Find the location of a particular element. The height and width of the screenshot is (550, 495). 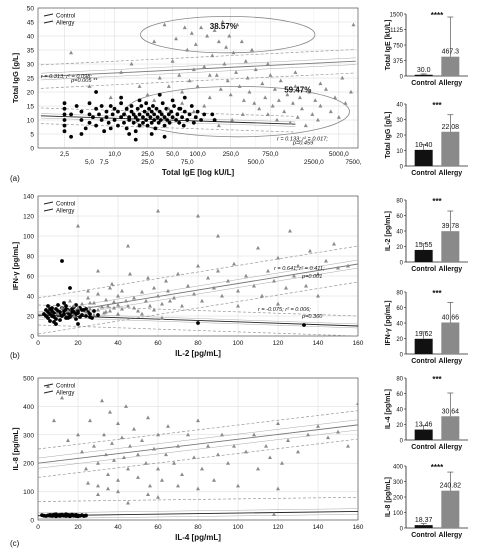

legend-entry-control: Control is located at coordinates (65, 387).